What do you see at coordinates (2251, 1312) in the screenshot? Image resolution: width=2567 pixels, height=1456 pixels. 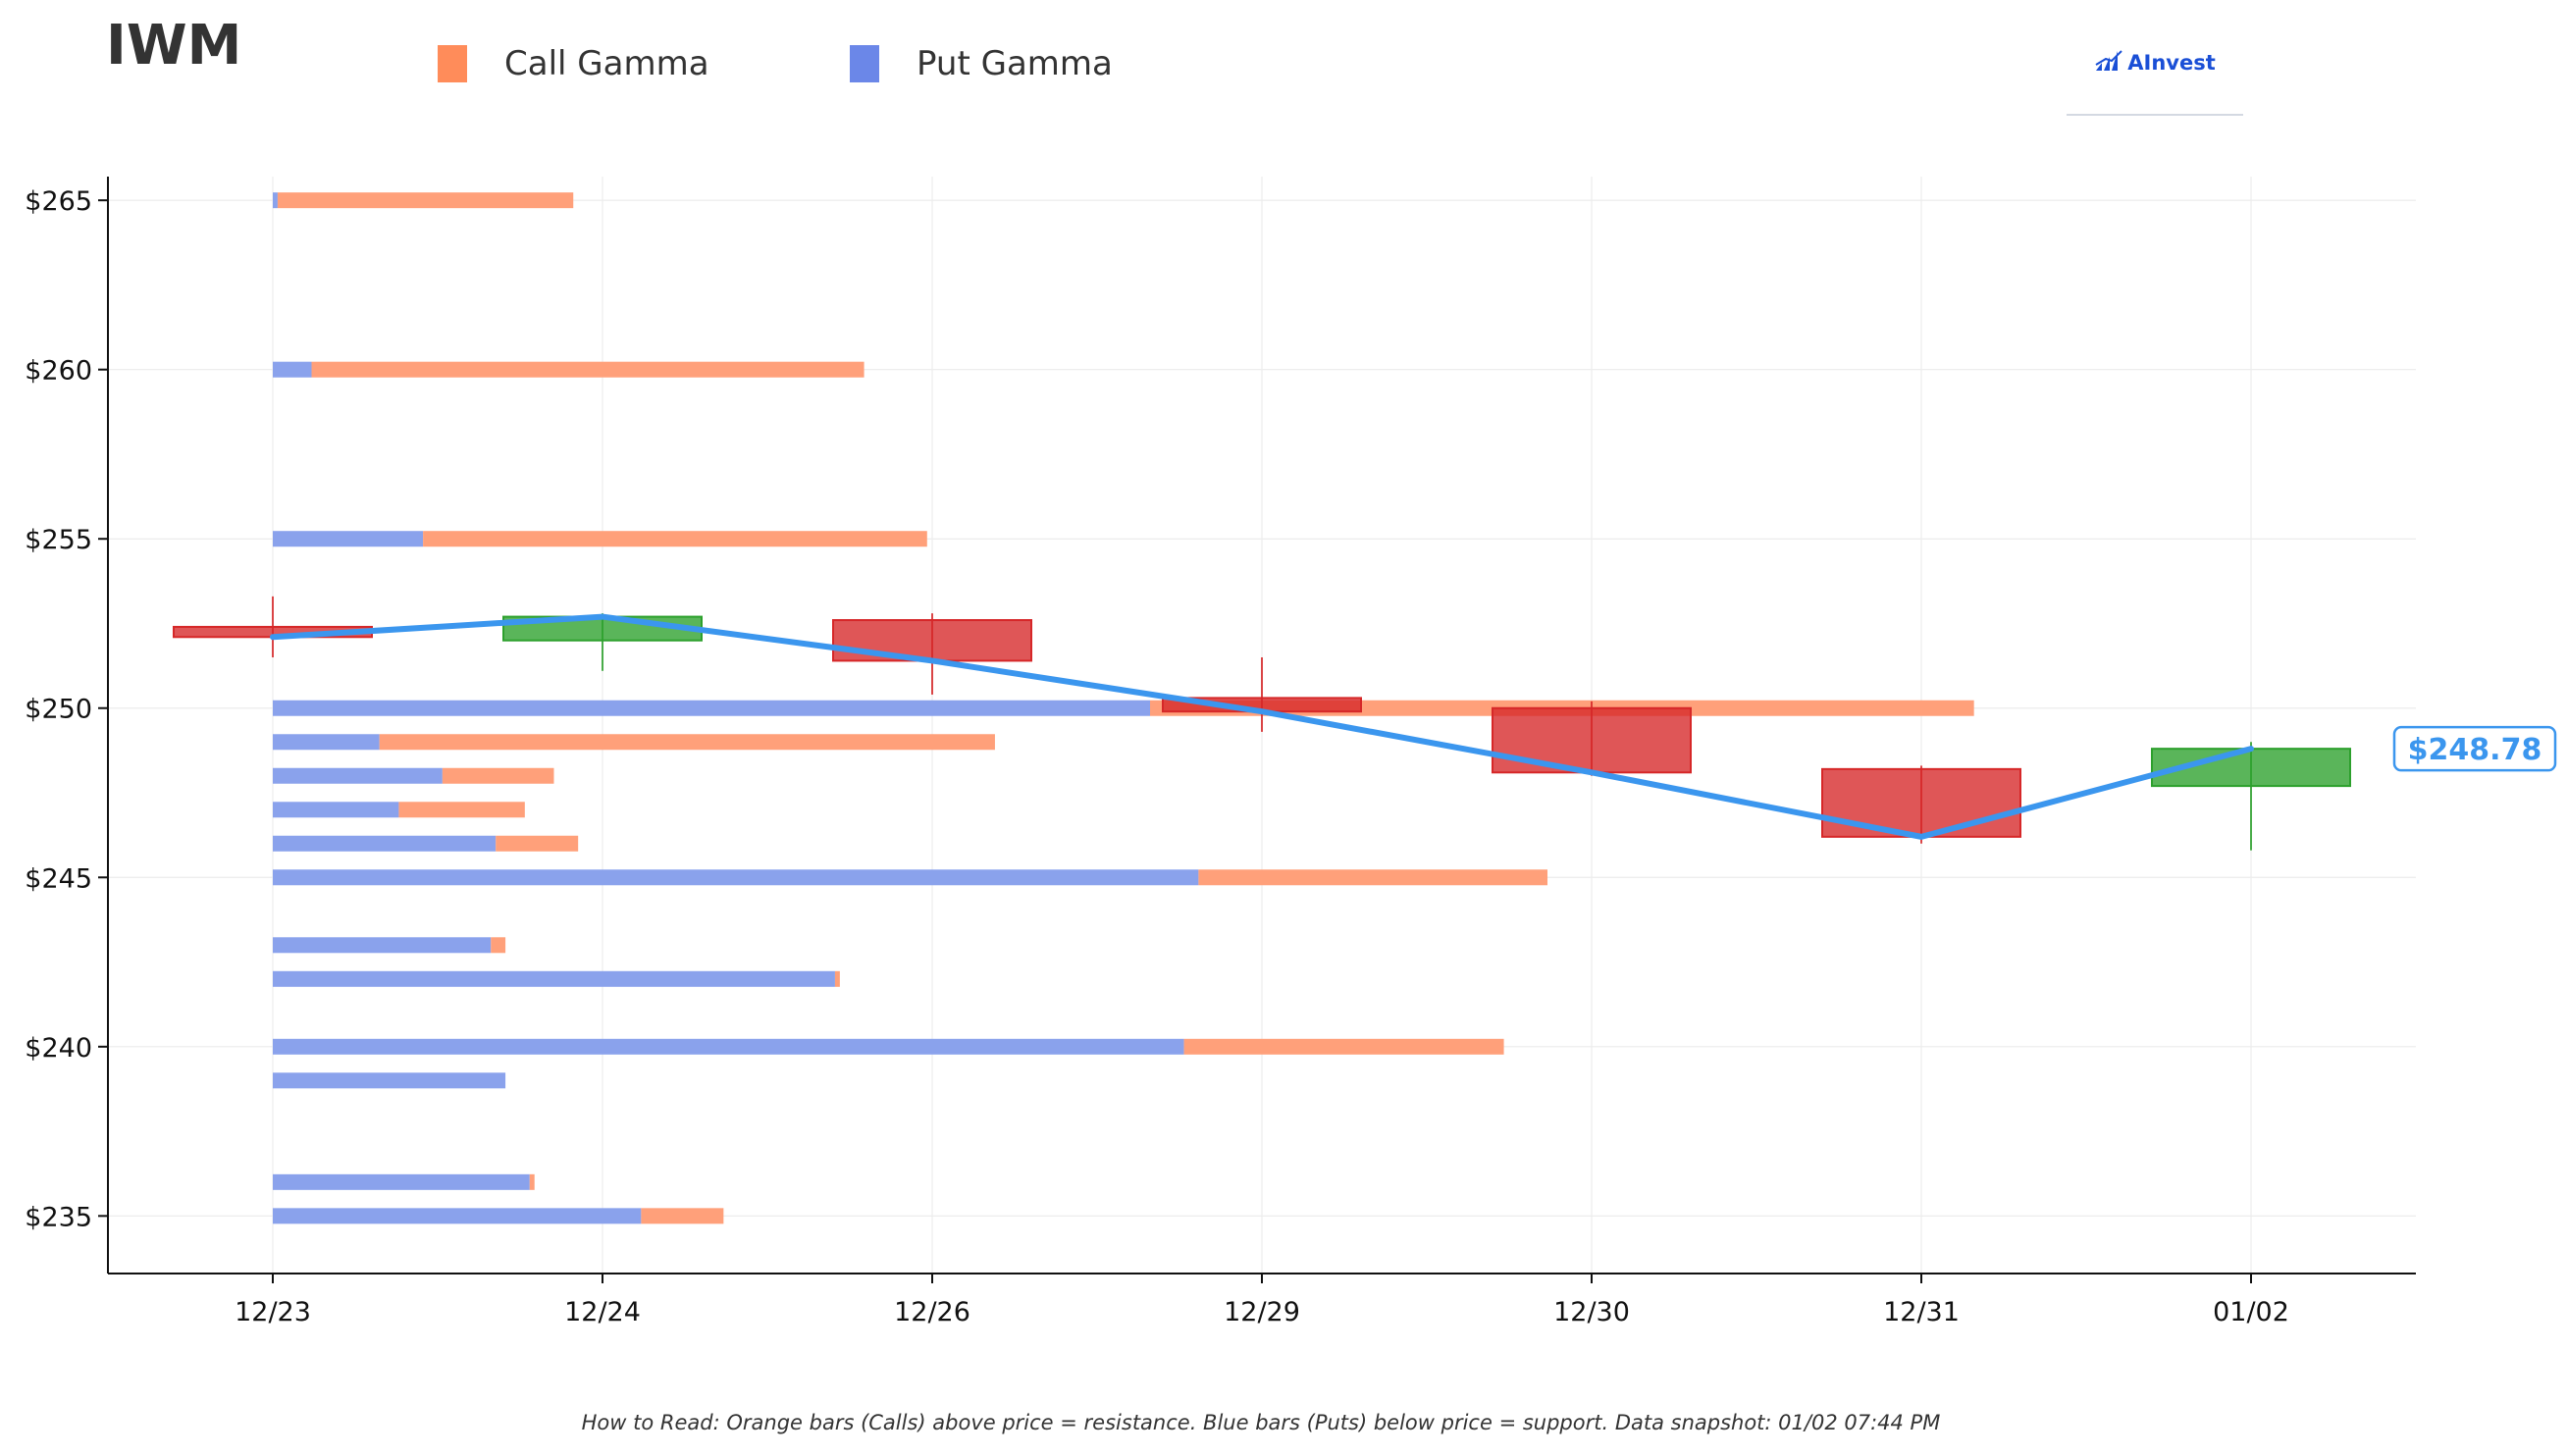 I see `x-tick-label: 01/02` at bounding box center [2251, 1312].